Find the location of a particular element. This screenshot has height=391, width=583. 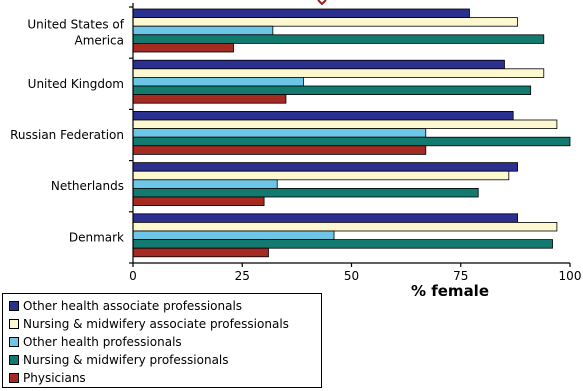

legend-label: Nursing & midwifery professionals is located at coordinates (126, 360).